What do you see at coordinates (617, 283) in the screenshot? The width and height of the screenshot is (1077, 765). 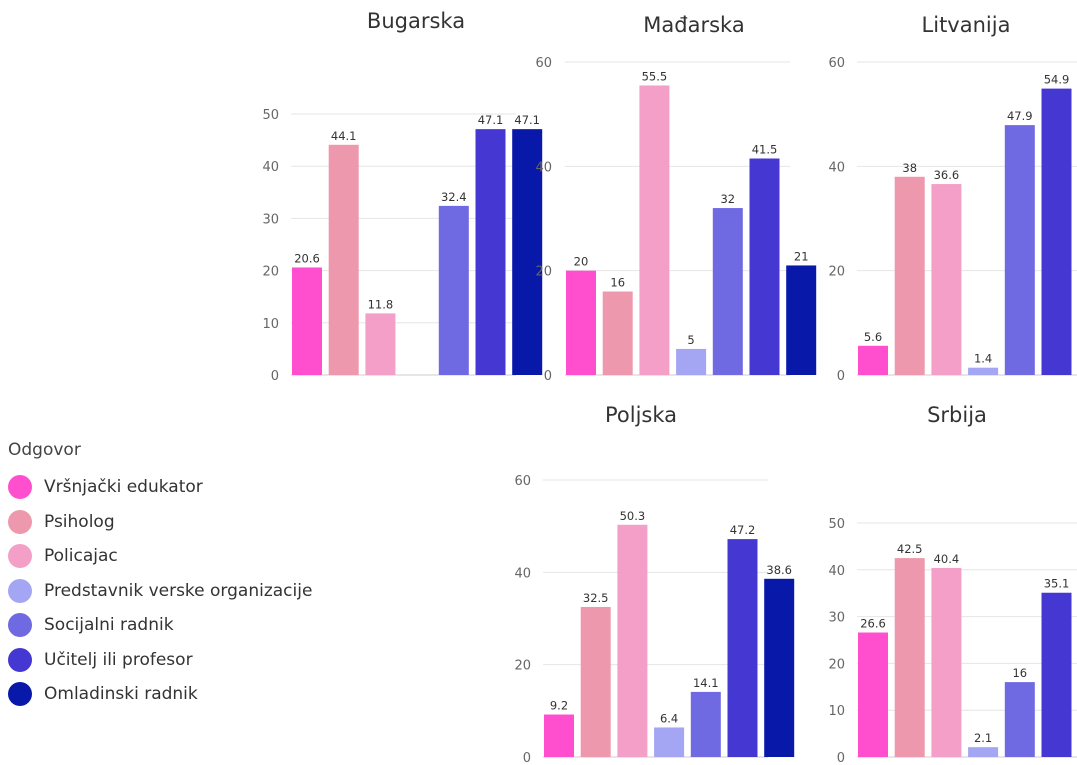 I see `data-label: 16` at bounding box center [617, 283].